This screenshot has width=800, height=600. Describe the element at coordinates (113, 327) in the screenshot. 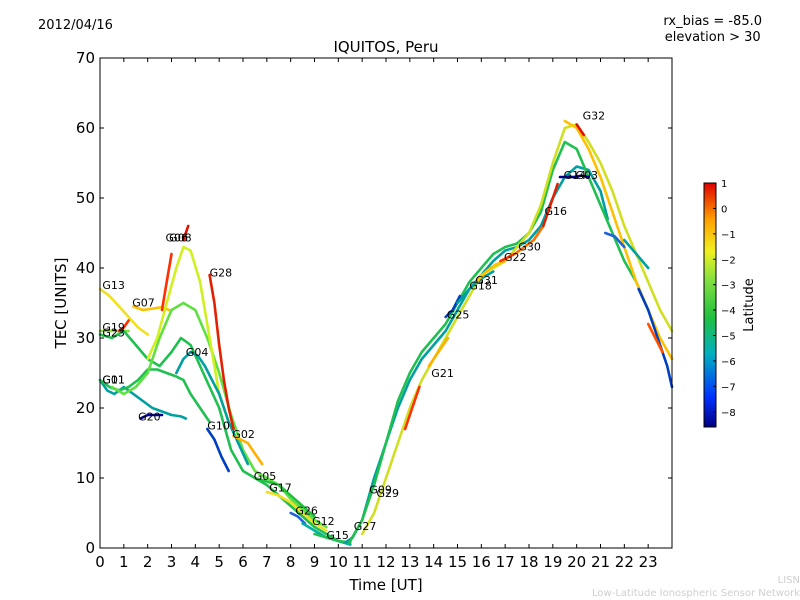

I see `satellite-label: G19` at that location.